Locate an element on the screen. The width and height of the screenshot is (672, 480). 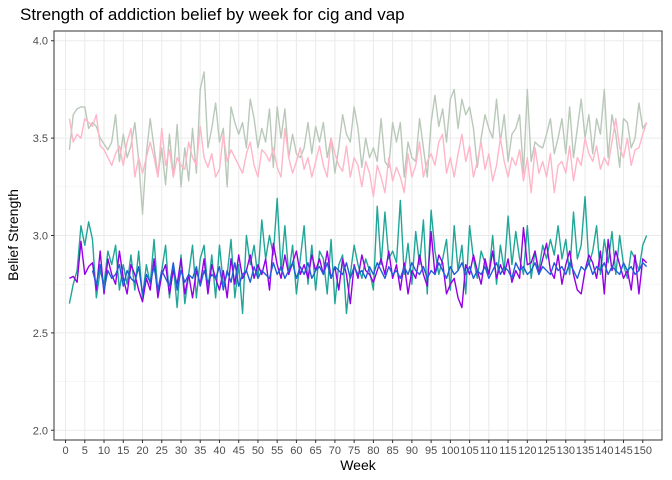
x-tick-label: 30 is located at coordinates (181, 451).